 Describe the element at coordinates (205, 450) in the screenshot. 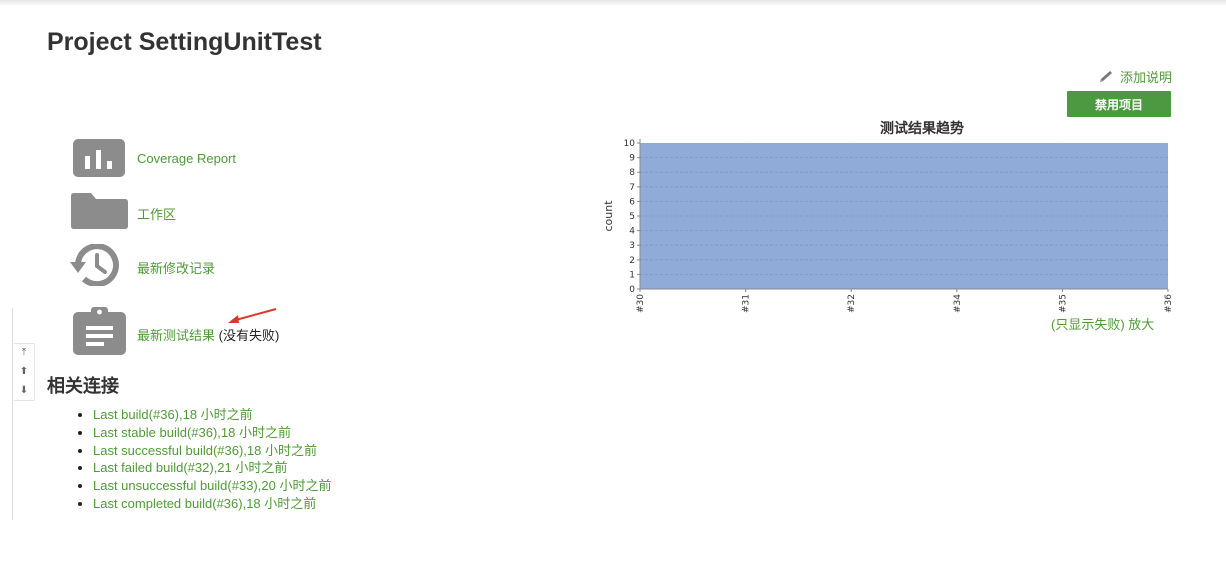

I see `last-successful-build-link: Last successful build(#36),18 小时之前` at that location.